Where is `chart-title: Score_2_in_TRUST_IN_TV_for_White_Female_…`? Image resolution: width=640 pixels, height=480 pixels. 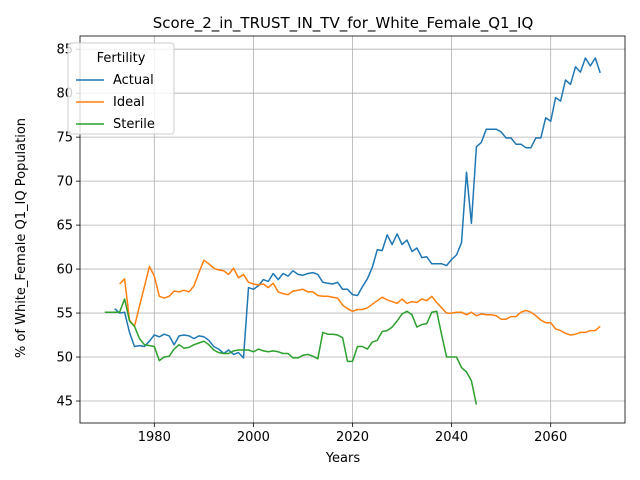 chart-title: Score_2_in_TRUST_IN_TV_for_White_Female_… is located at coordinates (343, 23).